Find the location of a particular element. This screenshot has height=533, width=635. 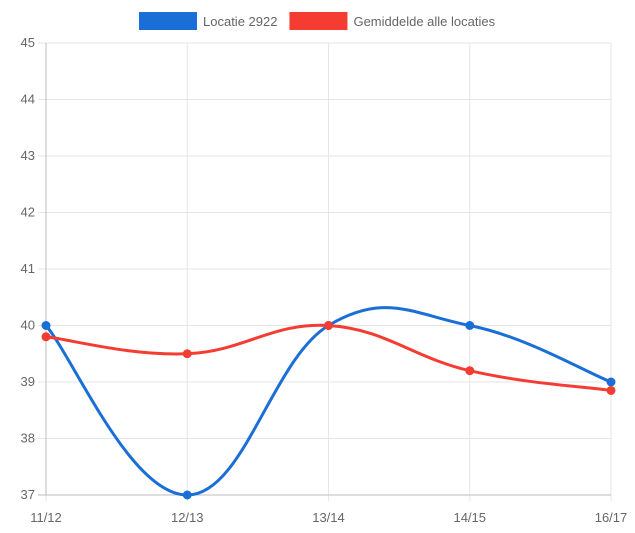

y-tick-label: 42 is located at coordinates (28, 212).